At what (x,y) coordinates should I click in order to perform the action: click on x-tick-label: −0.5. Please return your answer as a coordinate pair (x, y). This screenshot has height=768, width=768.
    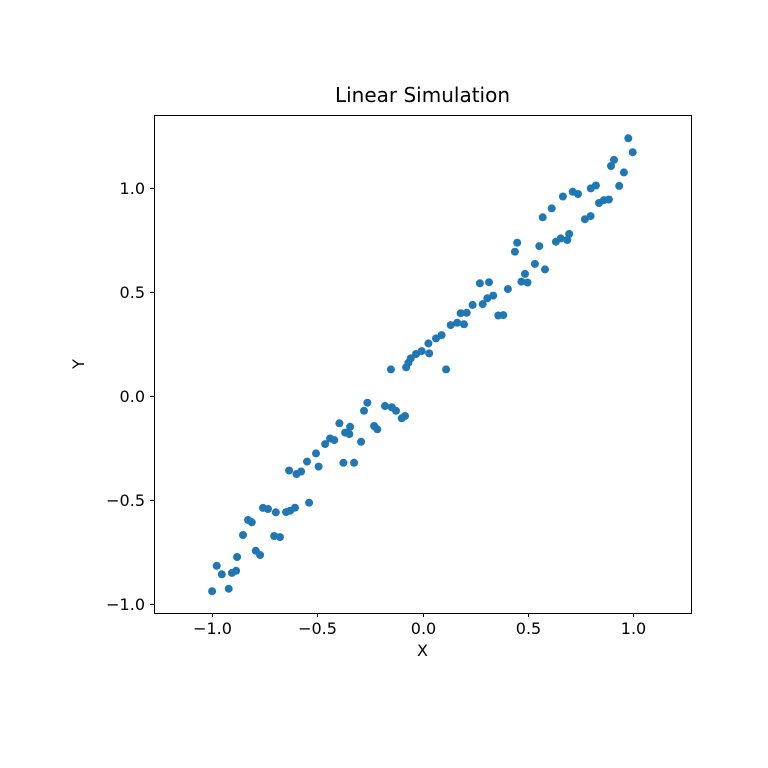
    Looking at the image, I should click on (317, 628).